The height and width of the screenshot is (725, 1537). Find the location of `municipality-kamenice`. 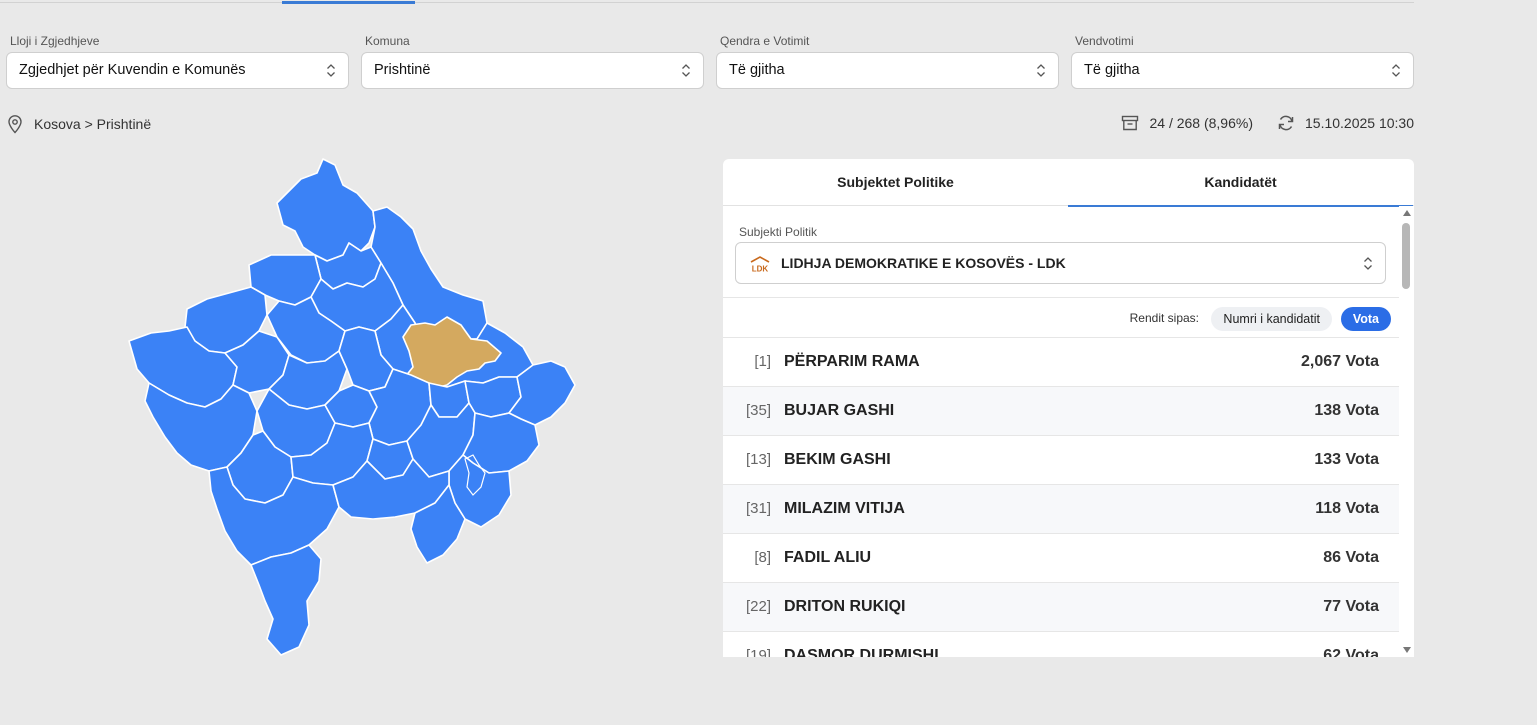

municipality-kamenice is located at coordinates (542, 393).